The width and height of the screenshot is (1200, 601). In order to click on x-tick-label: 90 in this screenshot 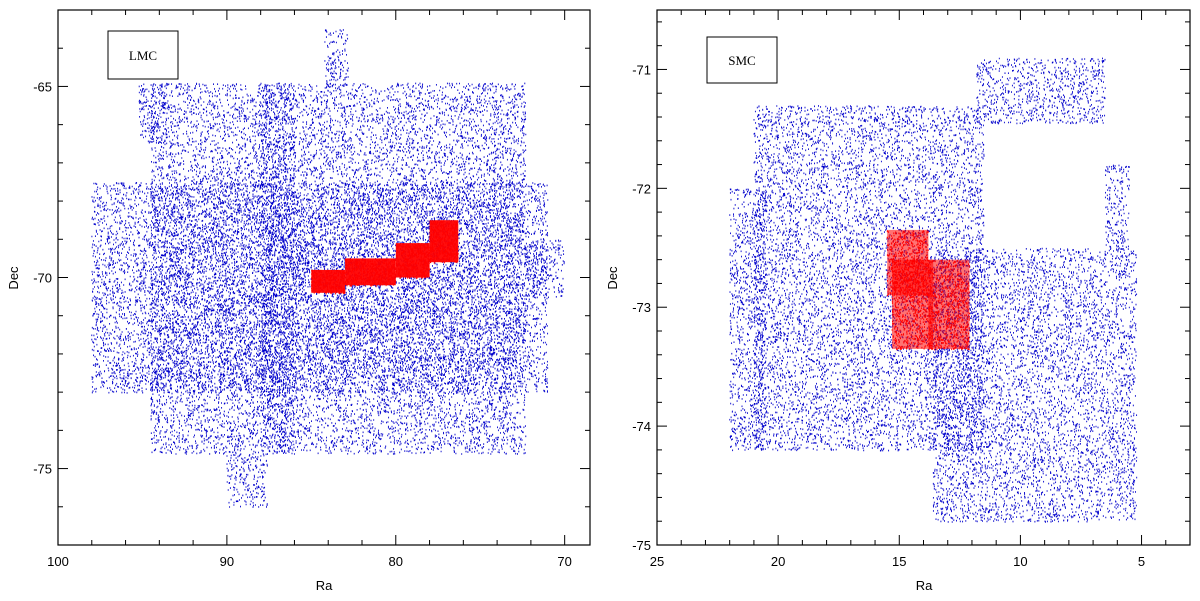, I will do `click(227, 561)`.